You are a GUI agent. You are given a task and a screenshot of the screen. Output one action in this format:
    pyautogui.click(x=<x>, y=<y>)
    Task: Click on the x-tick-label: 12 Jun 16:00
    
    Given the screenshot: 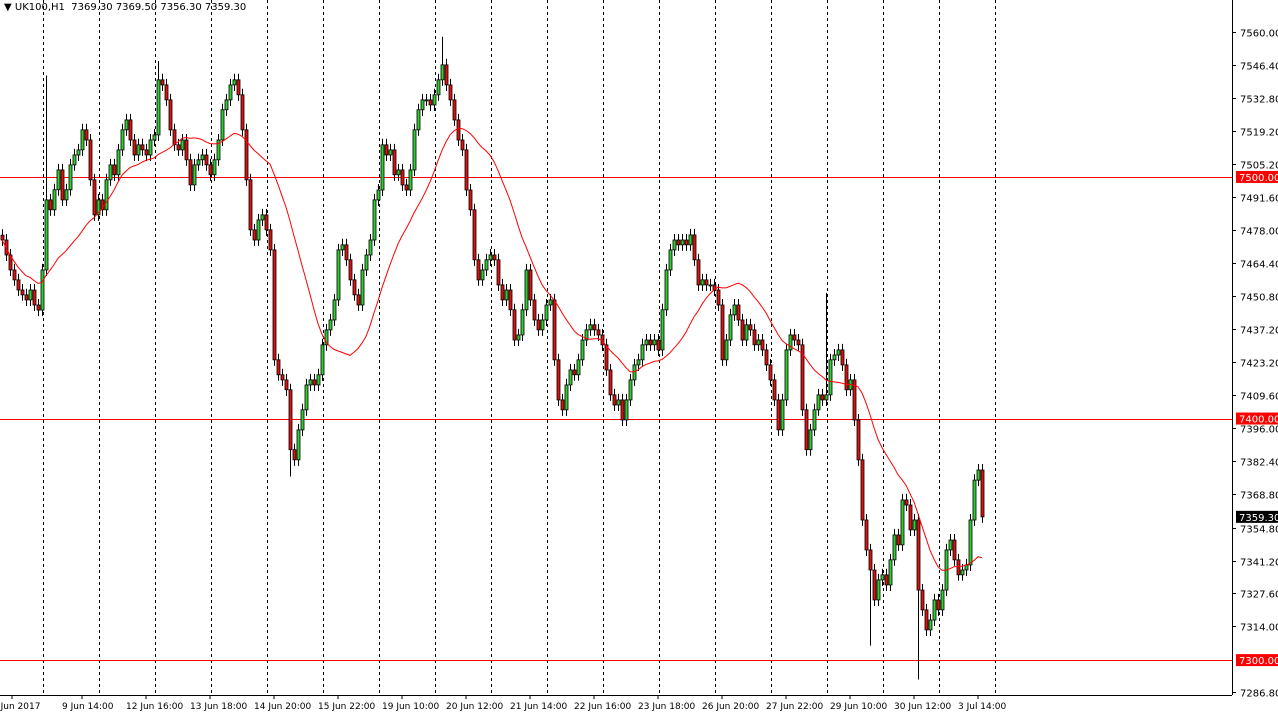 What is the action you would take?
    pyautogui.click(x=154, y=707)
    